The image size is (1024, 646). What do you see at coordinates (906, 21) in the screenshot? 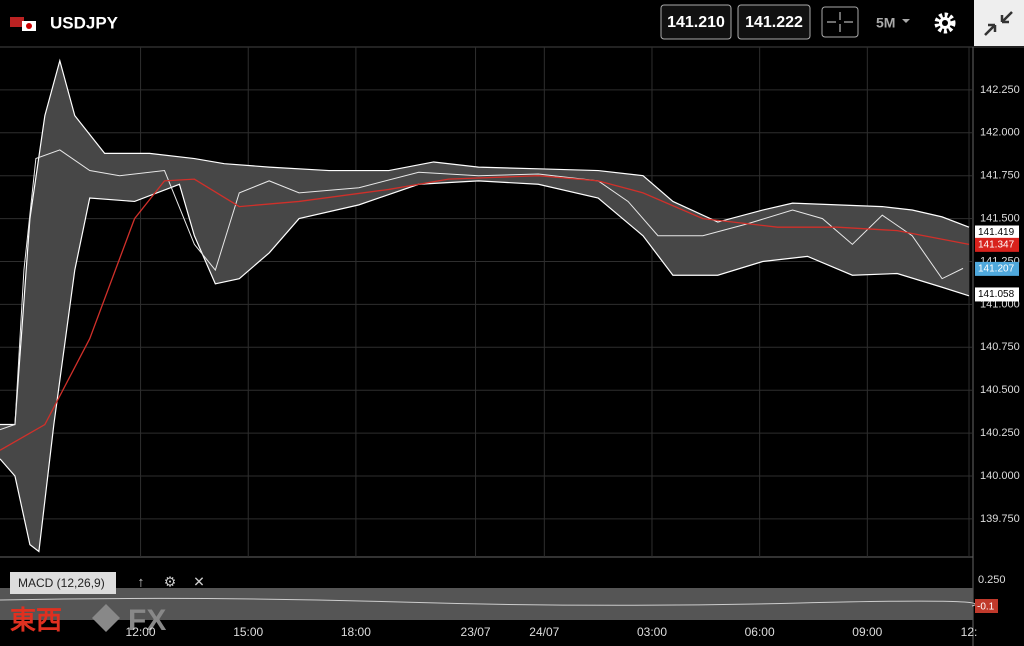
I see `timeframe-caret` at bounding box center [906, 21].